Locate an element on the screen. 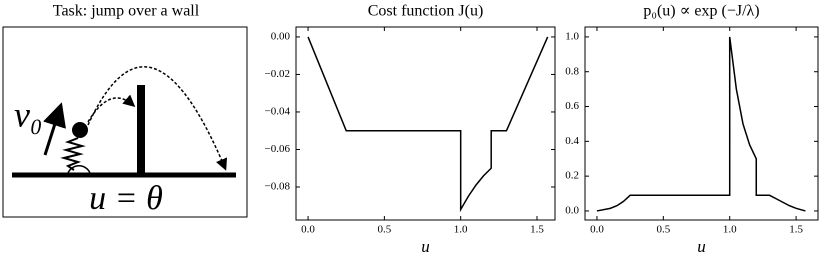  y-tick-label: 0.00 is located at coordinates (281, 36).